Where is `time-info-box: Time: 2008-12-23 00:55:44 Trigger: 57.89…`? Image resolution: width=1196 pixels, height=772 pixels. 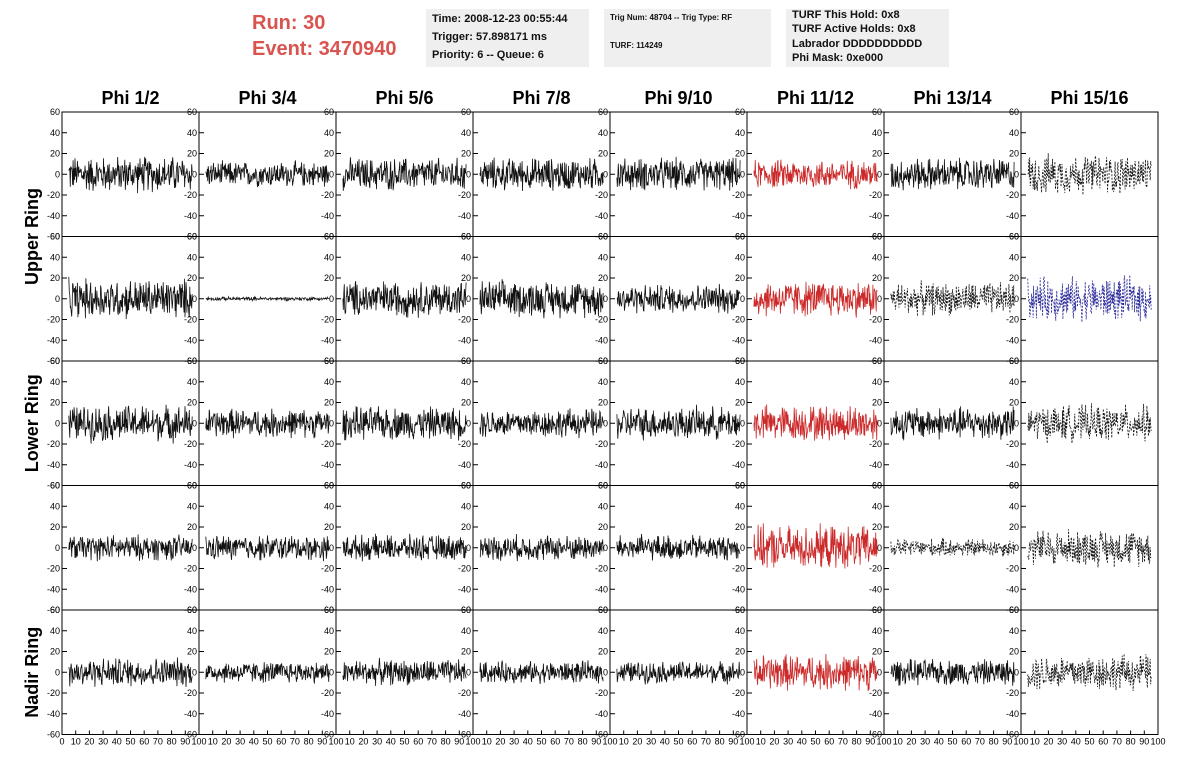
time-info-box: Time: 2008-12-23 00:55:44 Trigger: 57.89… is located at coordinates (507, 38).